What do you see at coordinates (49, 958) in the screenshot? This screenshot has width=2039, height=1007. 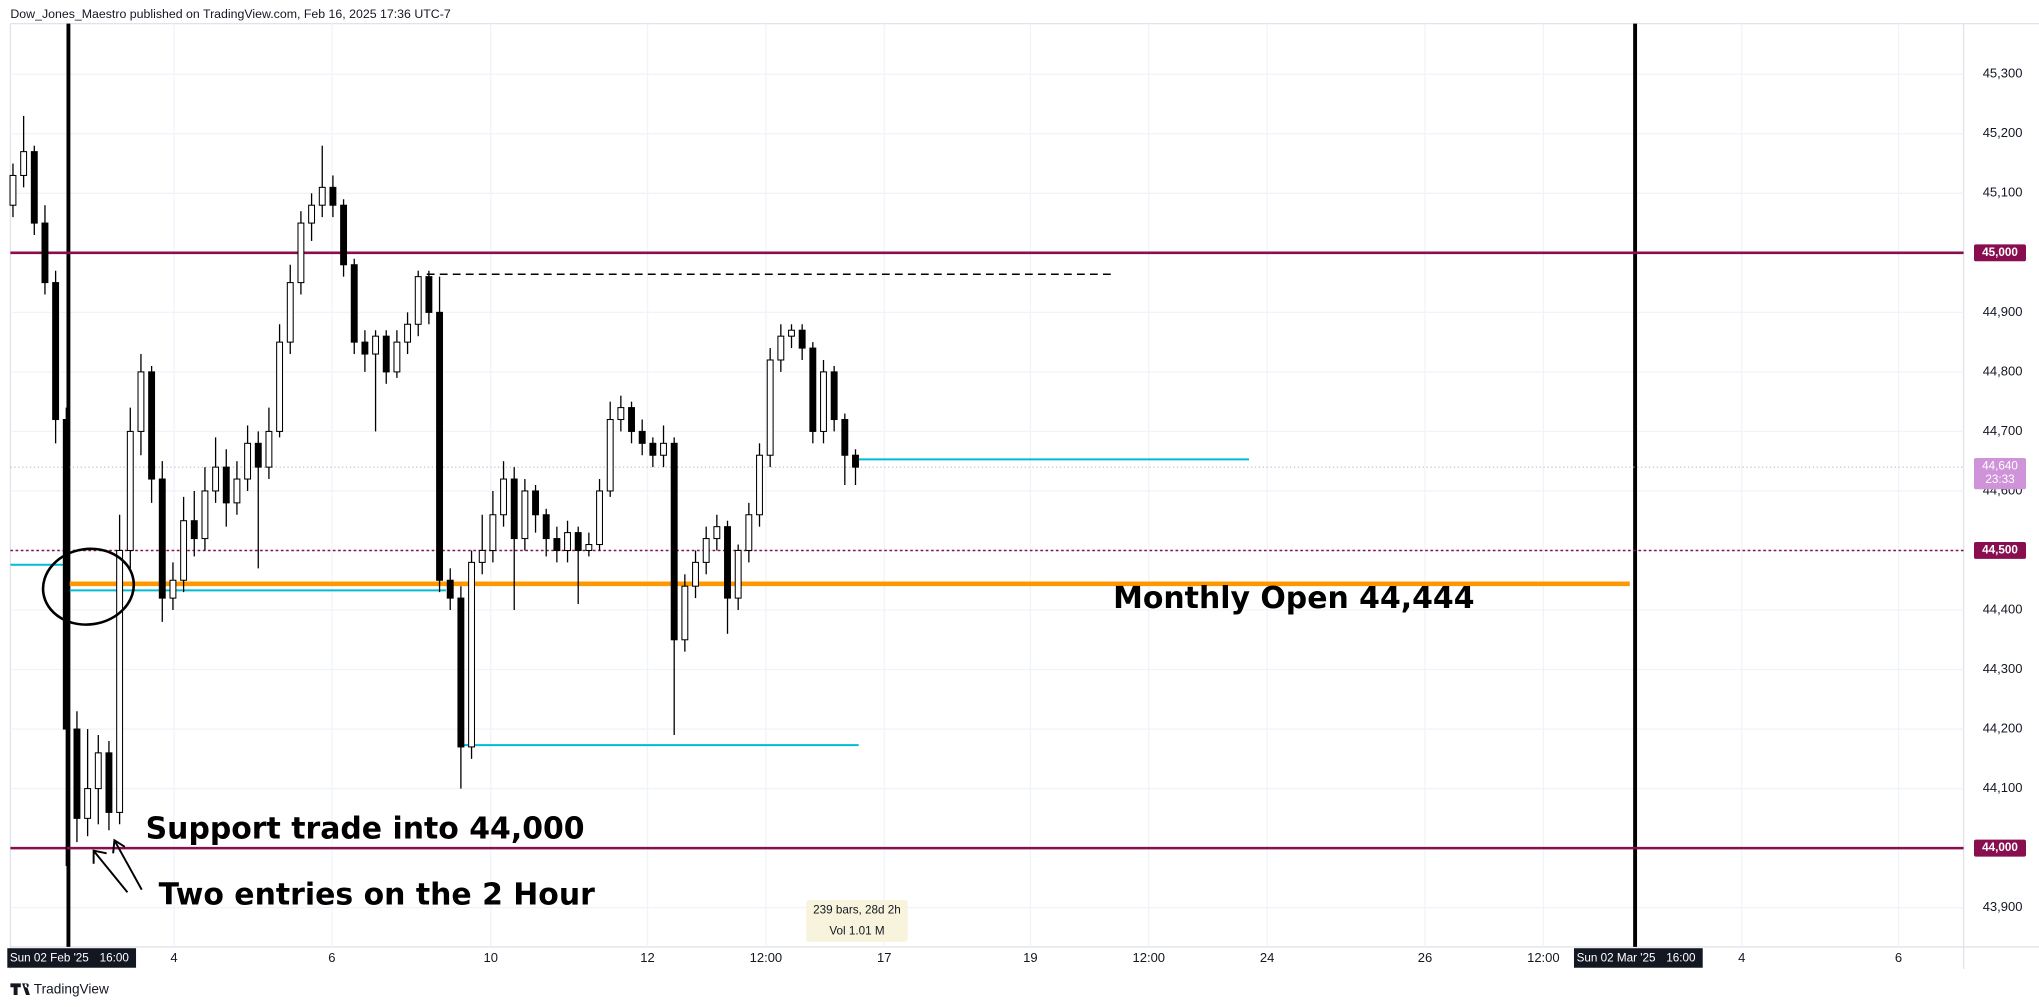 I see `x-marker-date: Sun 02 Feb '25` at bounding box center [49, 958].